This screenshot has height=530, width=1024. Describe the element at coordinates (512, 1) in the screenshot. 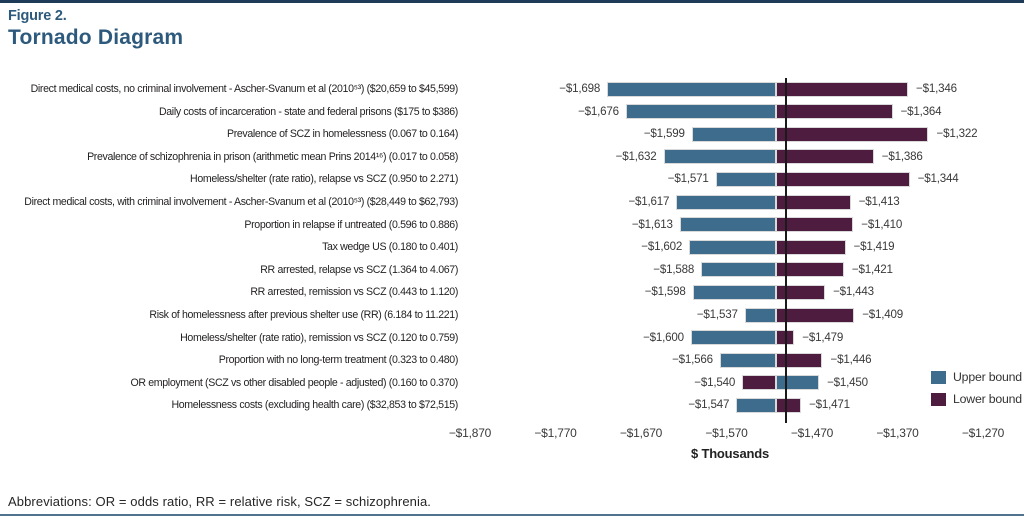

I see `top-accent-bar` at that location.